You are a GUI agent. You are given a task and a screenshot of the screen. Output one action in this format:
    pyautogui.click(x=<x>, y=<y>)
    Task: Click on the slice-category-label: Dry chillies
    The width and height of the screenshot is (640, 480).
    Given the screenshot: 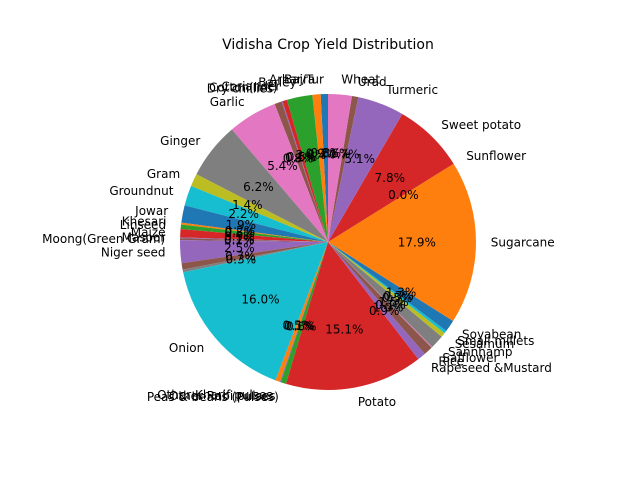 What is the action you would take?
    pyautogui.click(x=240, y=89)
    